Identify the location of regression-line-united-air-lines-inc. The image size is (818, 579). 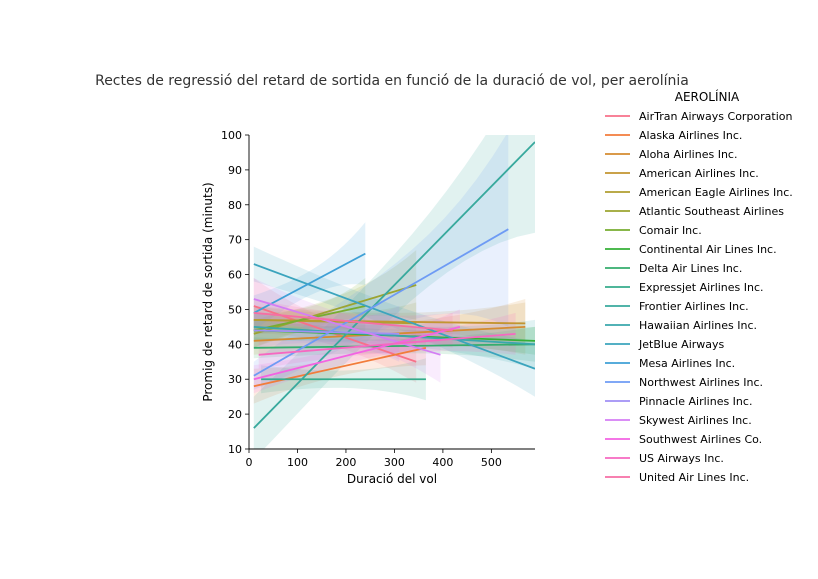
(353, 322).